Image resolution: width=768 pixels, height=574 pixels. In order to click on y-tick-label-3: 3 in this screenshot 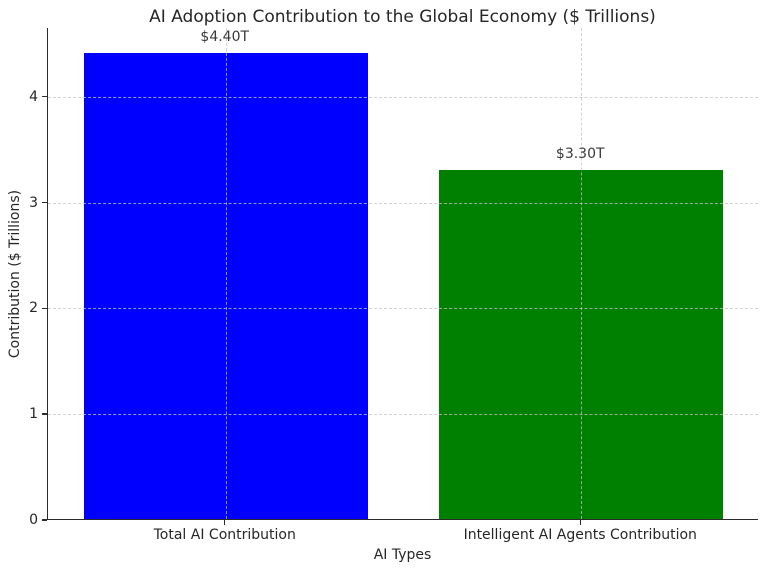, I will do `click(33, 202)`.